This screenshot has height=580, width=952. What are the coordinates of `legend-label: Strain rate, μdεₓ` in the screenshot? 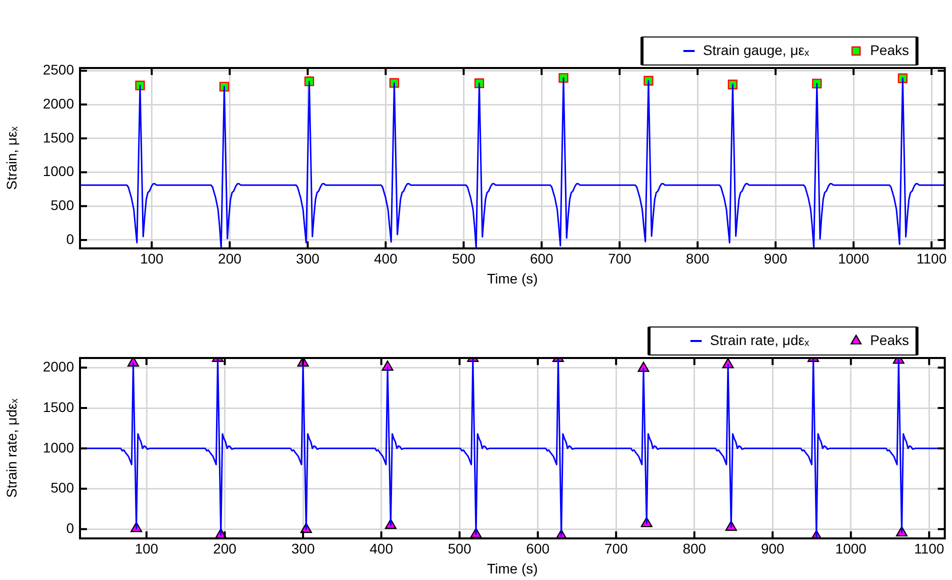 It's located at (760, 340).